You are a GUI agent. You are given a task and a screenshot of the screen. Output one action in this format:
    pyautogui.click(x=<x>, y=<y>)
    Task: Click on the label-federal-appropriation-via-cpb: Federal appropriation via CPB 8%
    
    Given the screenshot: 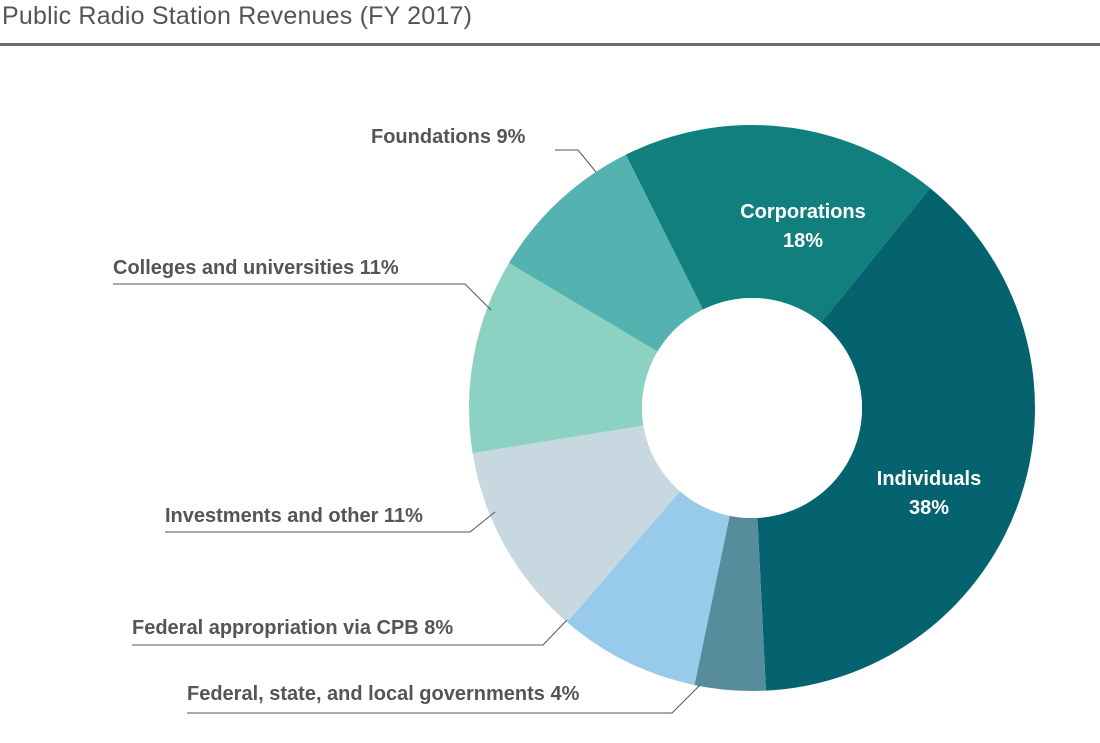 What is the action you would take?
    pyautogui.click(x=292, y=628)
    